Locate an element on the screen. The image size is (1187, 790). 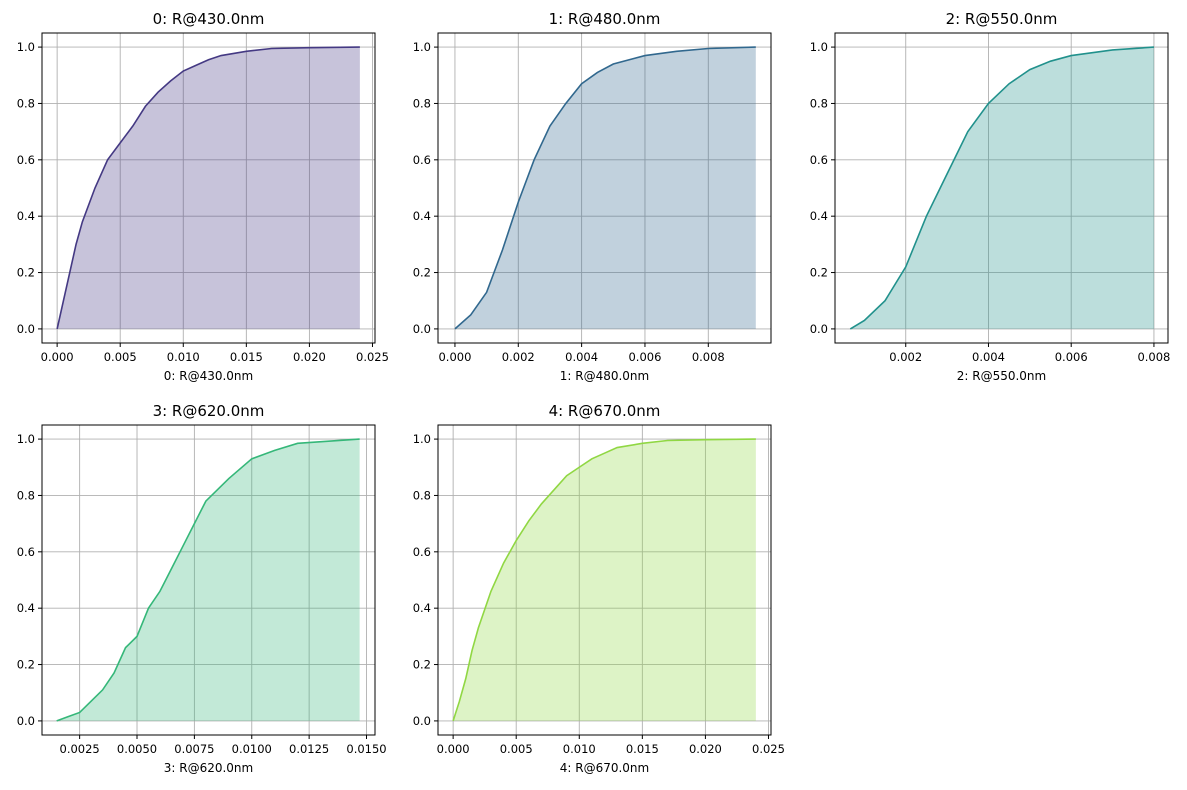
x-axis-label: 3: R@620.0nm is located at coordinates (208, 768).